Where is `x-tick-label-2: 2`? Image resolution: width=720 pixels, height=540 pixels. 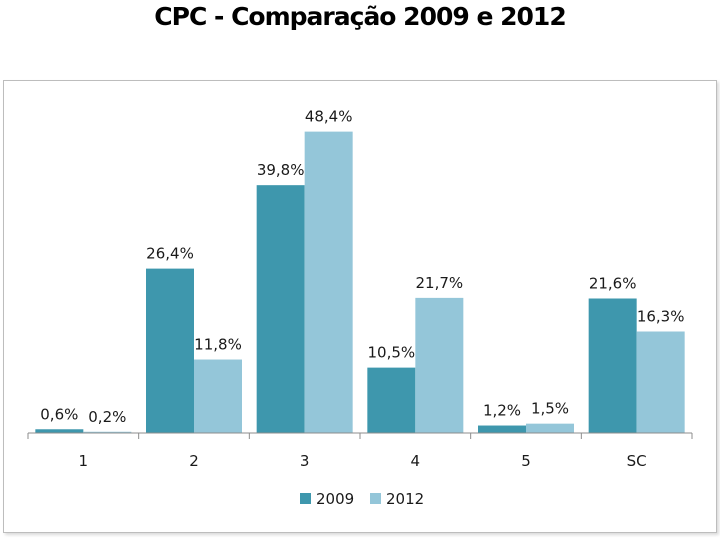
x-tick-label-2: 2 is located at coordinates (194, 461).